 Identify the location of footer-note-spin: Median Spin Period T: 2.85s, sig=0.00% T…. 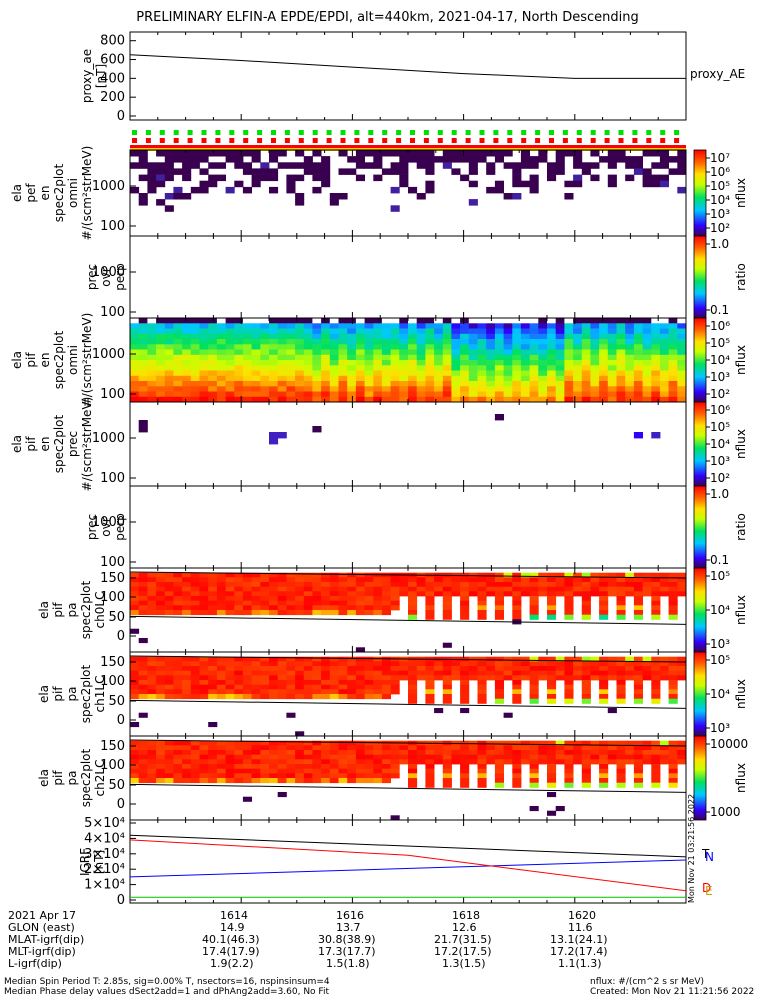
(167, 982).